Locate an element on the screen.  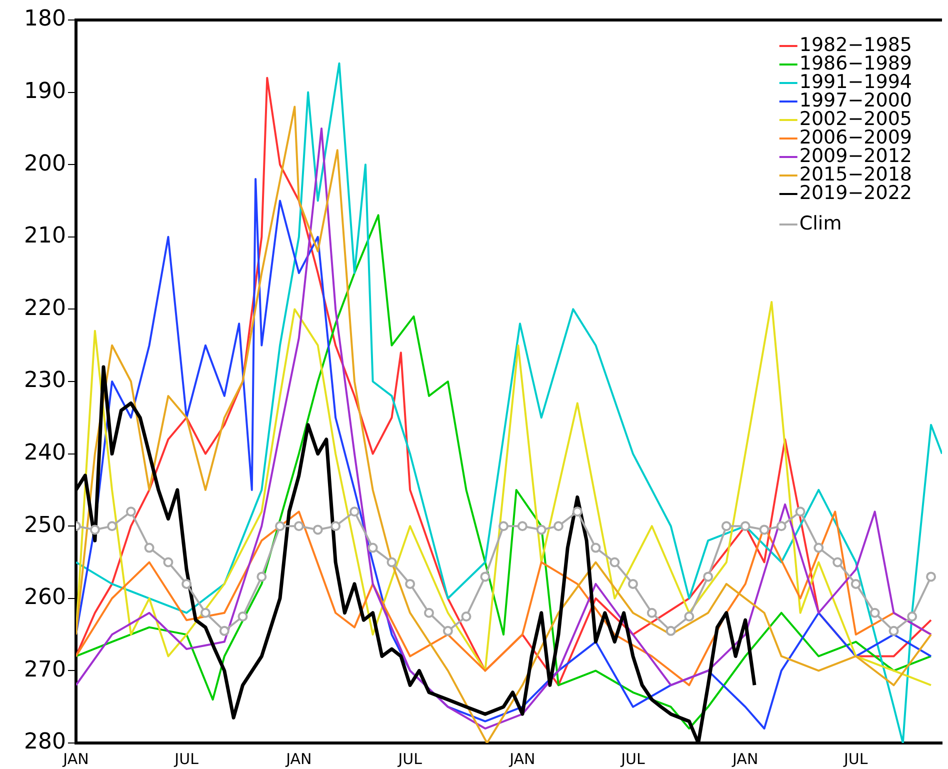
y-tick-label: 220 is located at coordinates (45, 308).